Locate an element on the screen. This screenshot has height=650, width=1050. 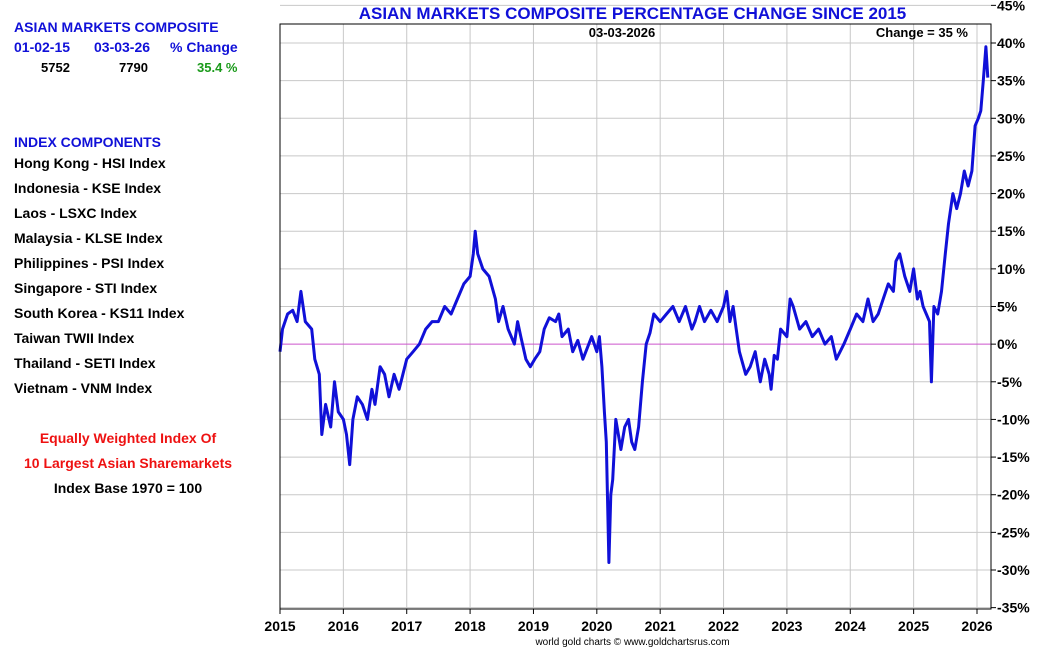
y-tick-label: -10% is located at coordinates (1013, 419).